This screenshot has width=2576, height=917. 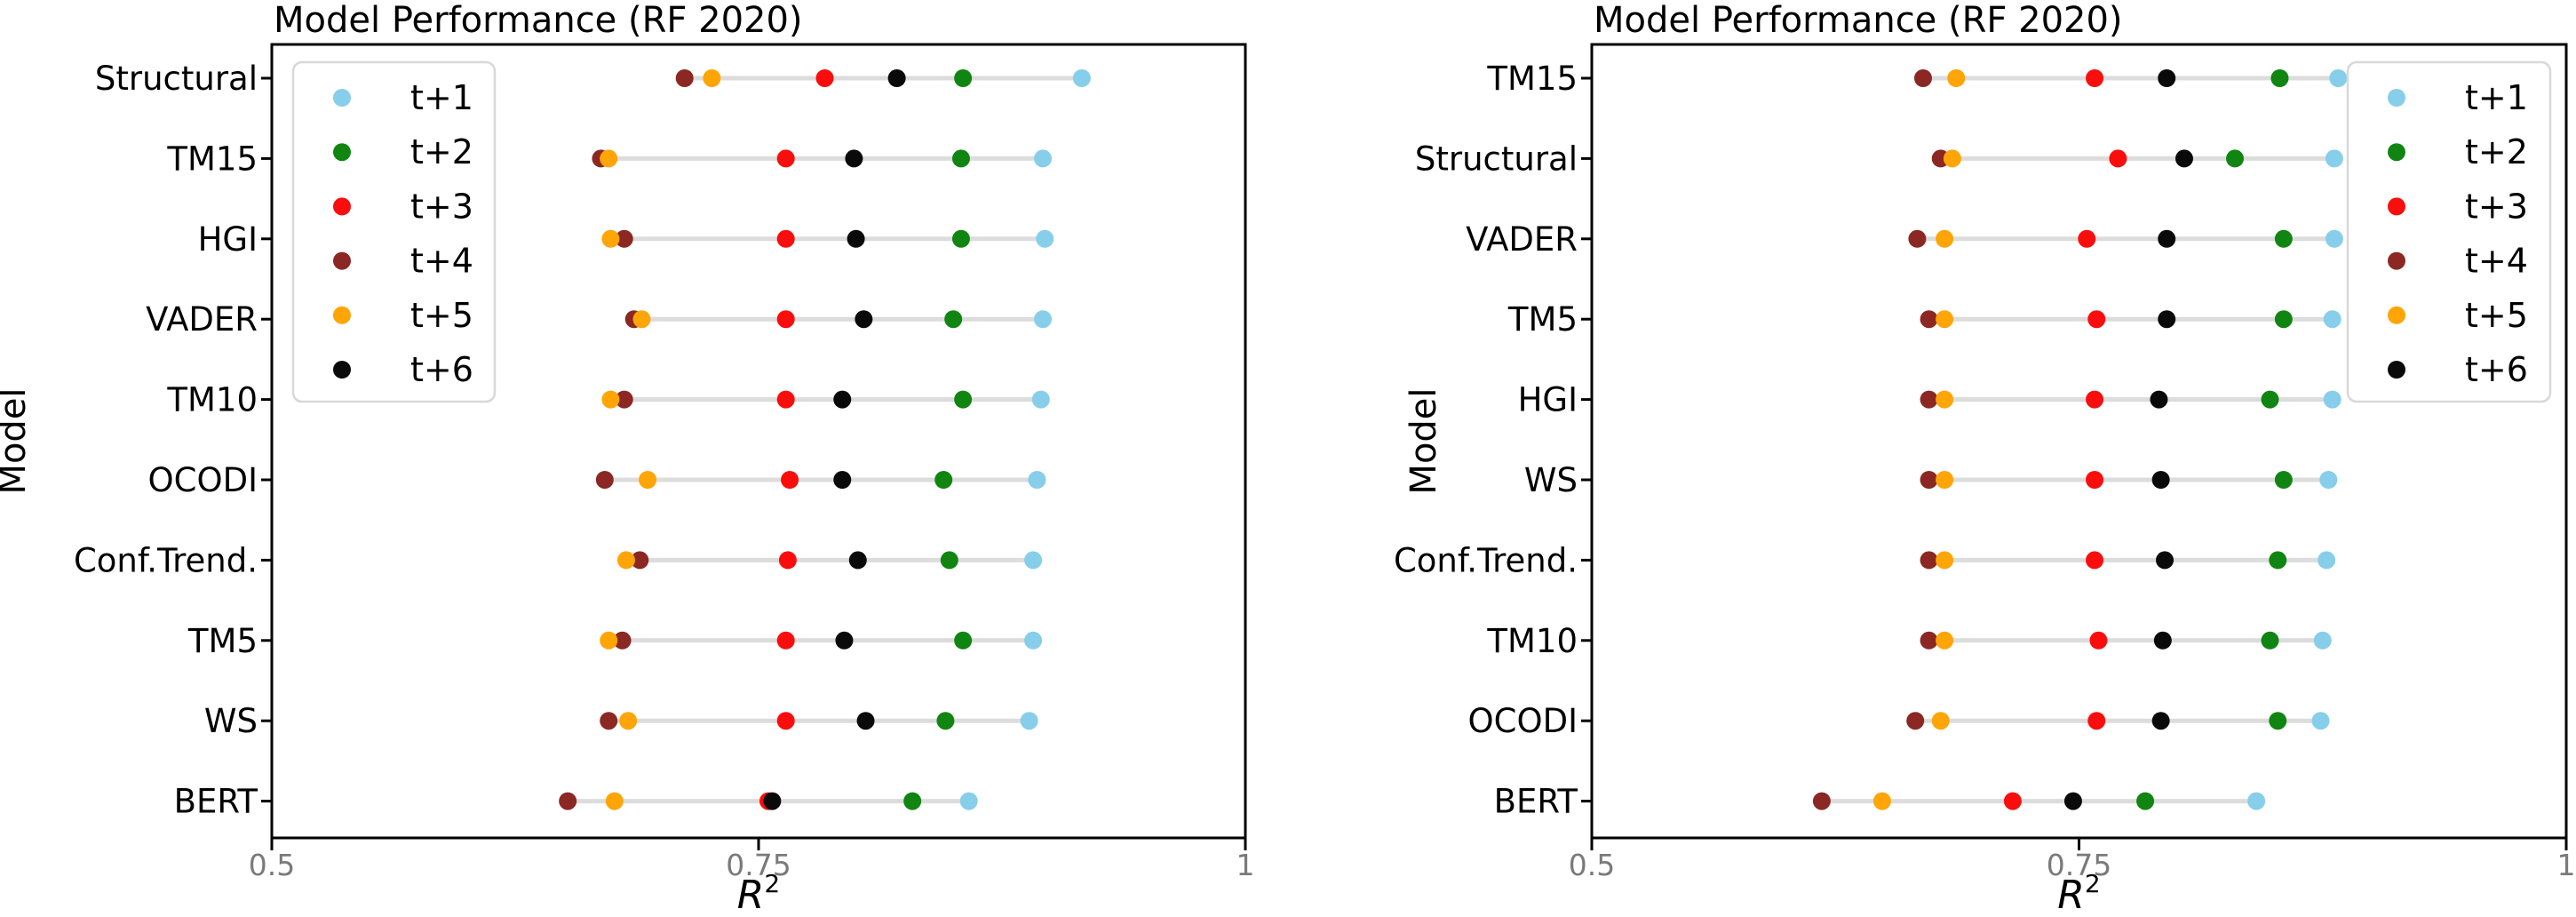 I want to click on dot-structural-t+4, so click(x=684, y=78).